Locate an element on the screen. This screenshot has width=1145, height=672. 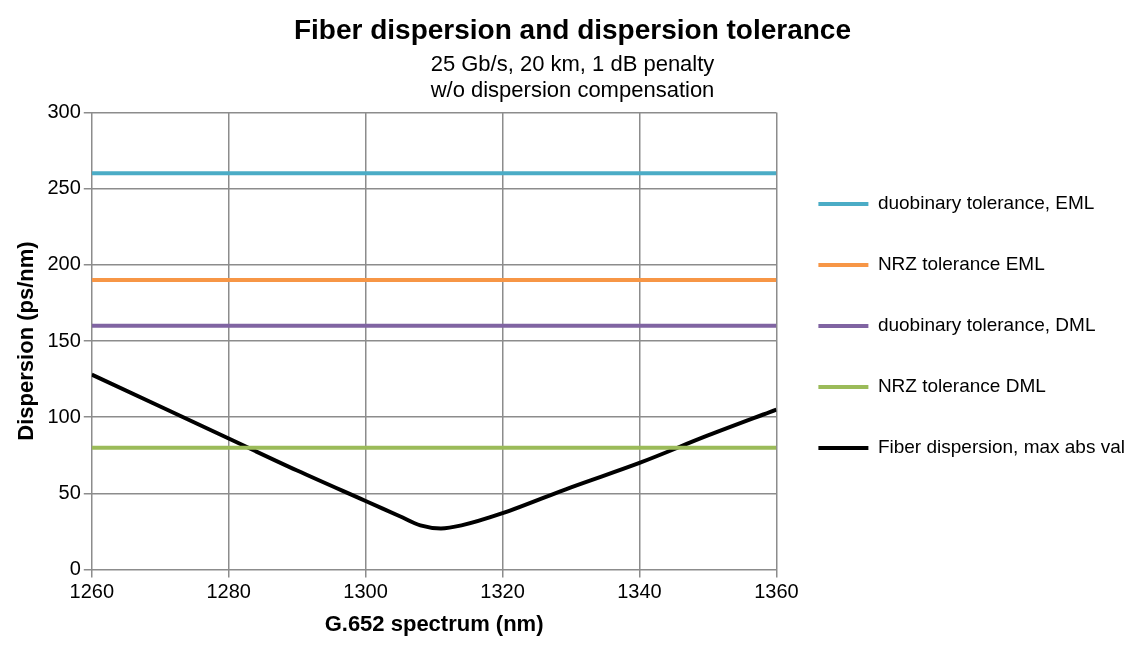
y-tick-label: 300 is located at coordinates (64, 110).